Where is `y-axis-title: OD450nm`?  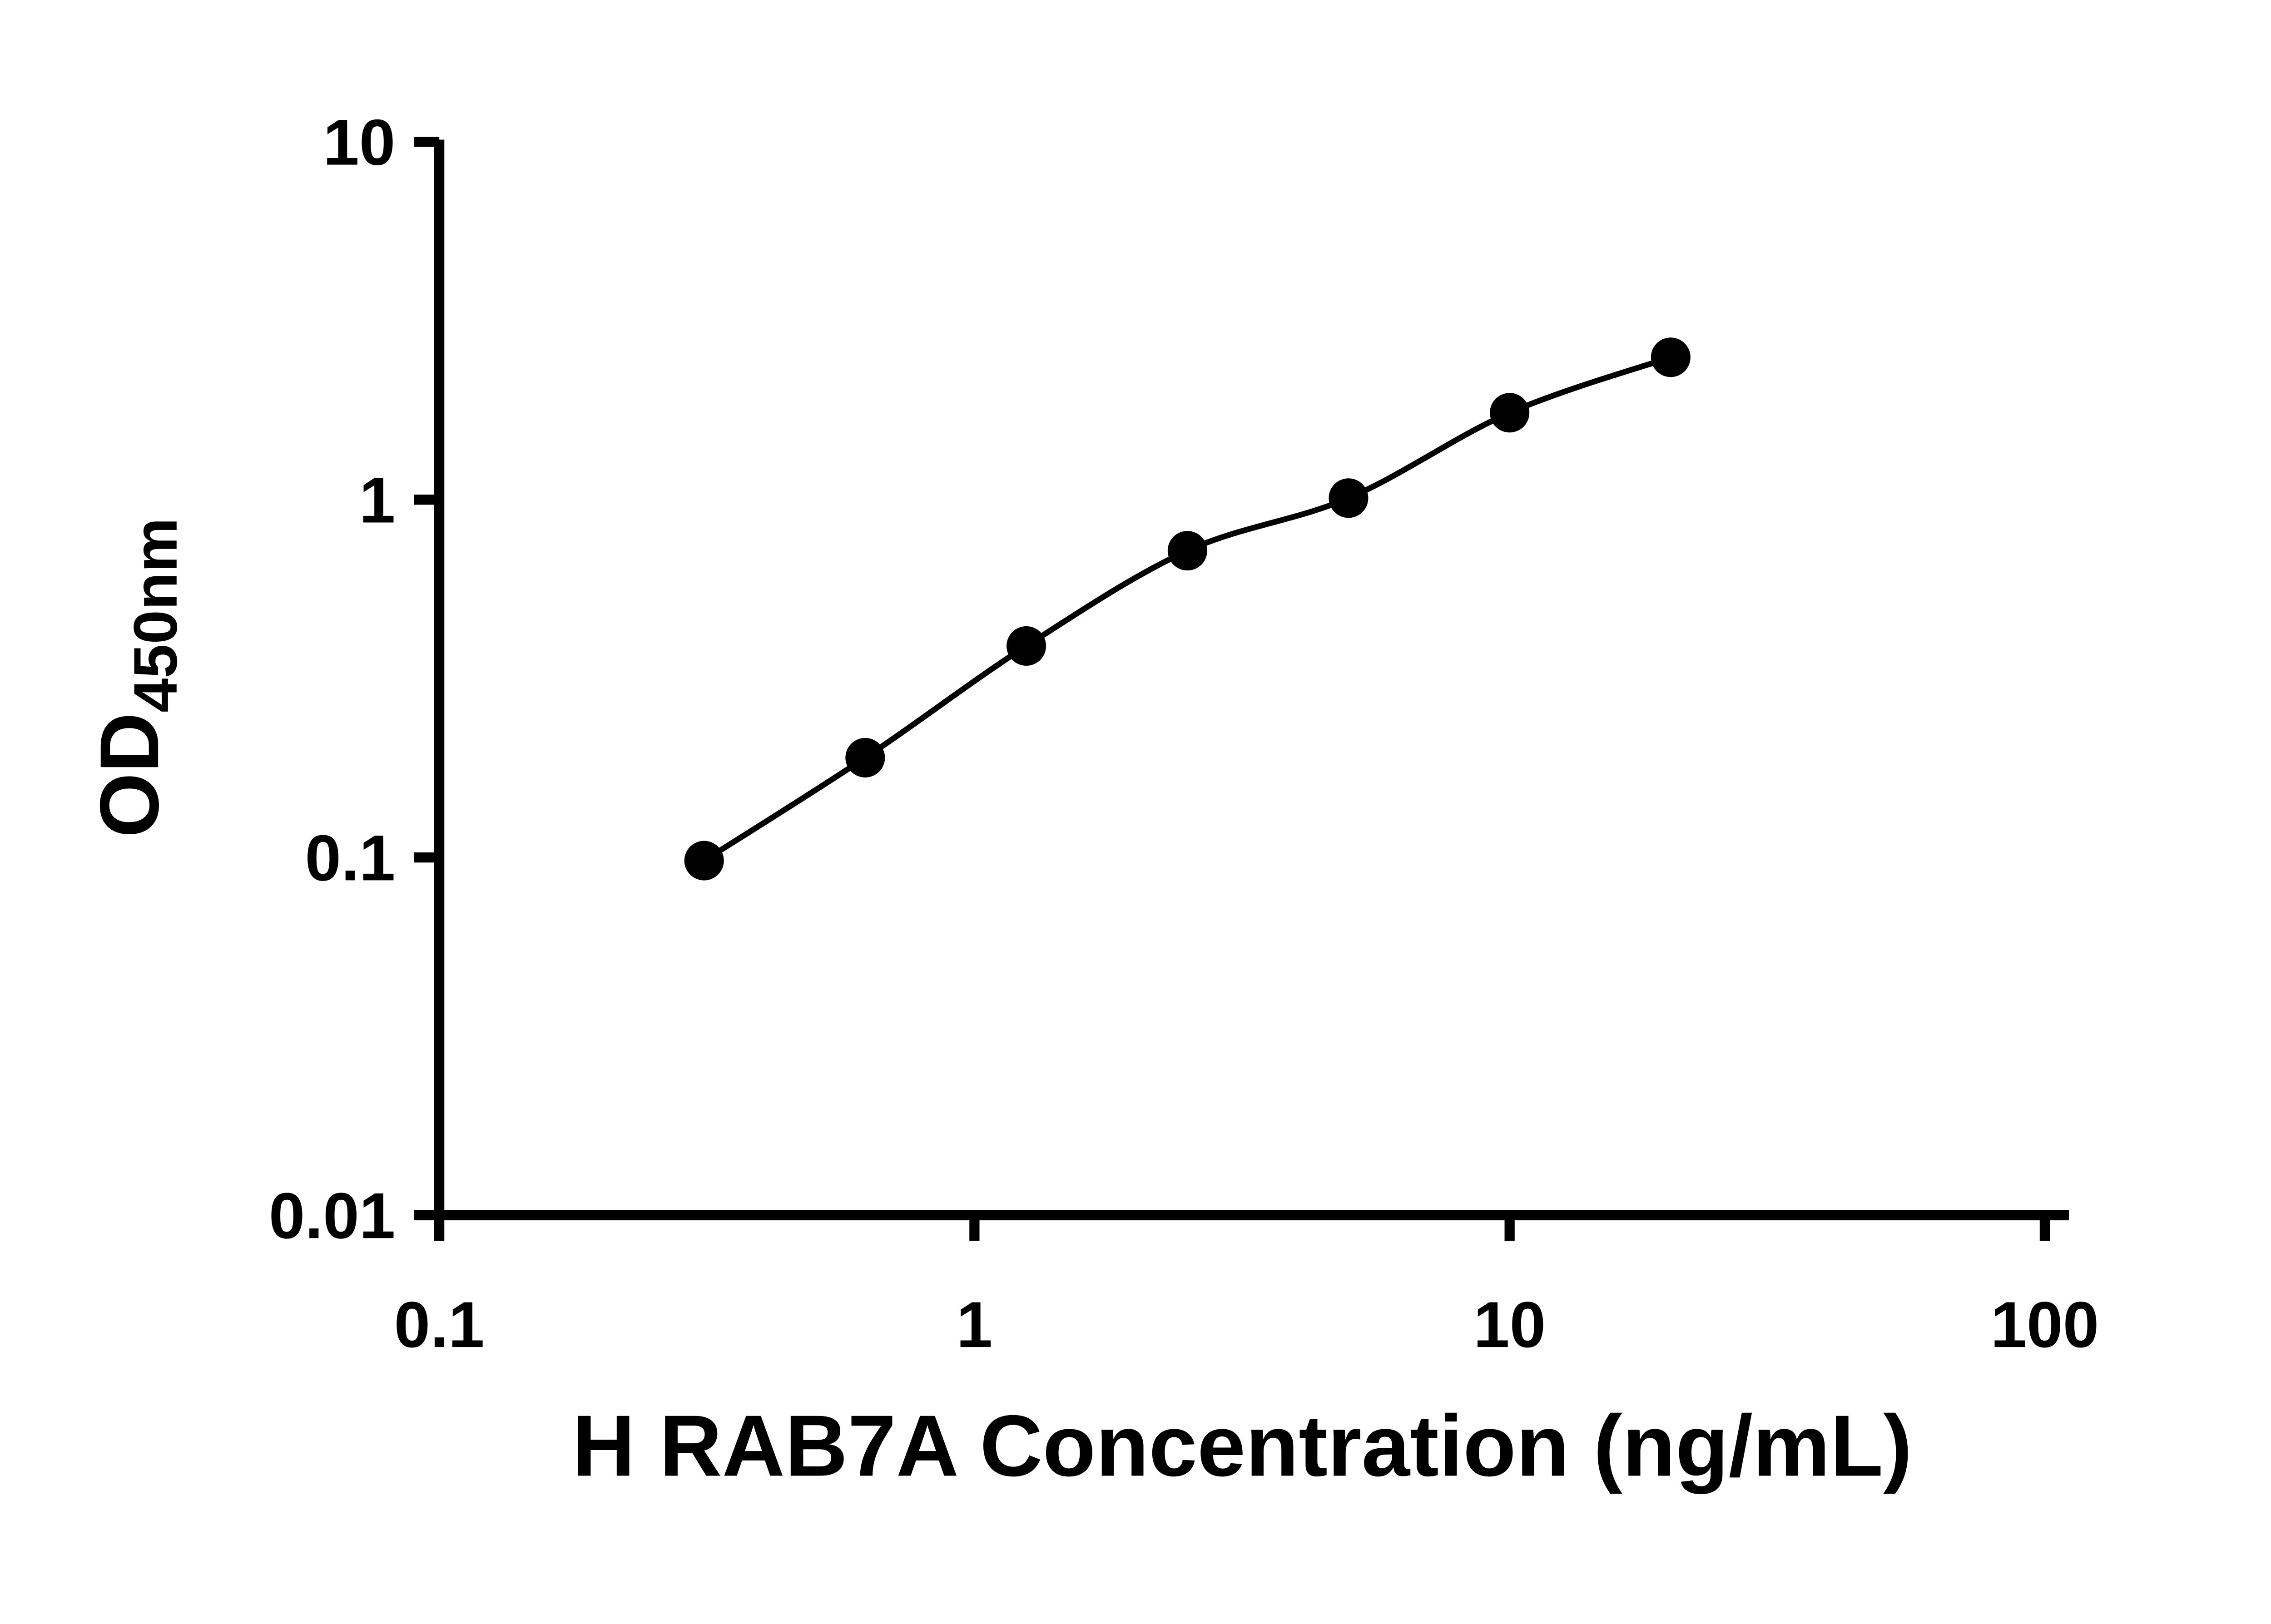
y-axis-title: OD450nm is located at coordinates (136, 678).